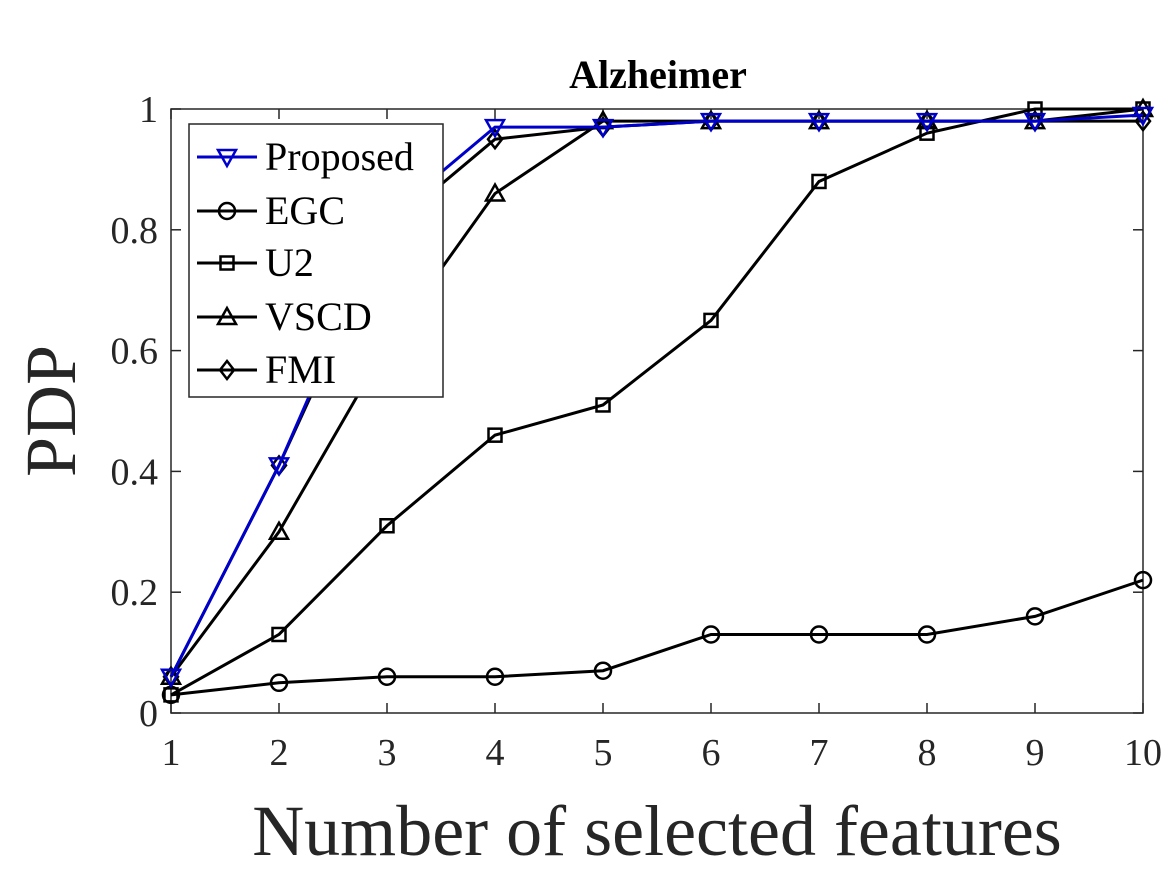  Describe the element at coordinates (339, 156) in the screenshot. I see `legend-label: Proposed` at that location.